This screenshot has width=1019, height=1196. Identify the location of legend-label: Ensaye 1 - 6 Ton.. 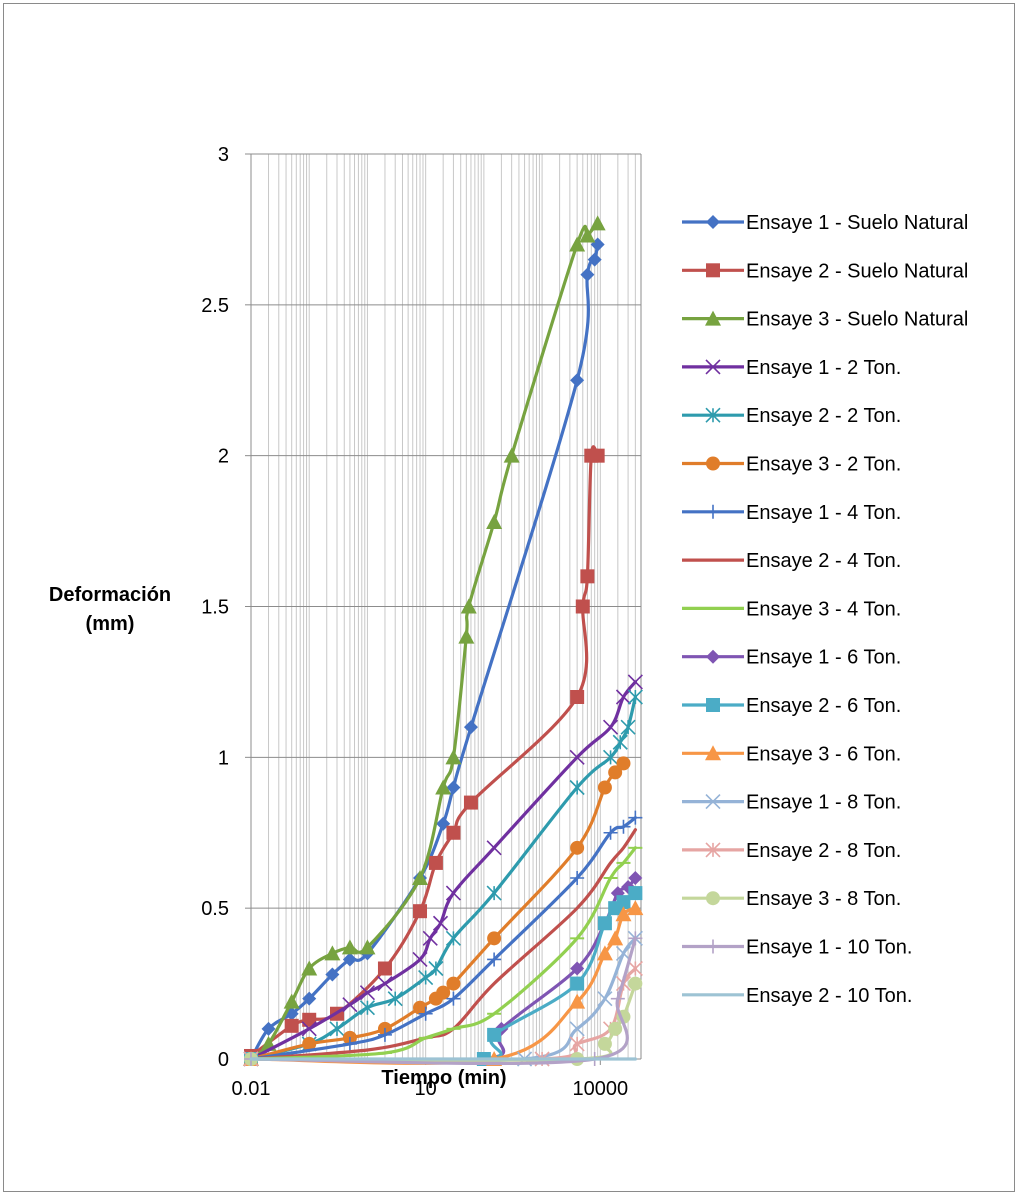
(823, 658).